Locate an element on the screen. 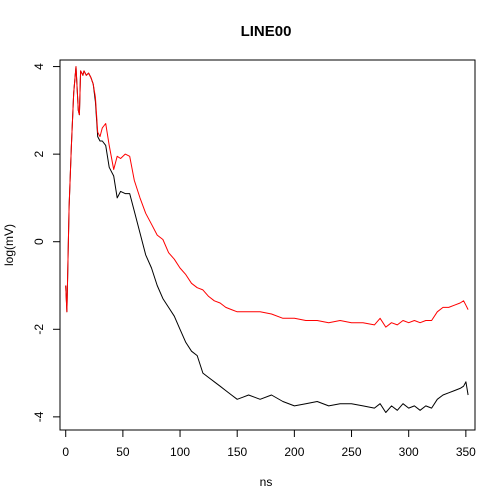 Image resolution: width=504 pixels, height=504 pixels. y-axis: -4 -2 0 2 4 is located at coordinates (46, 242).